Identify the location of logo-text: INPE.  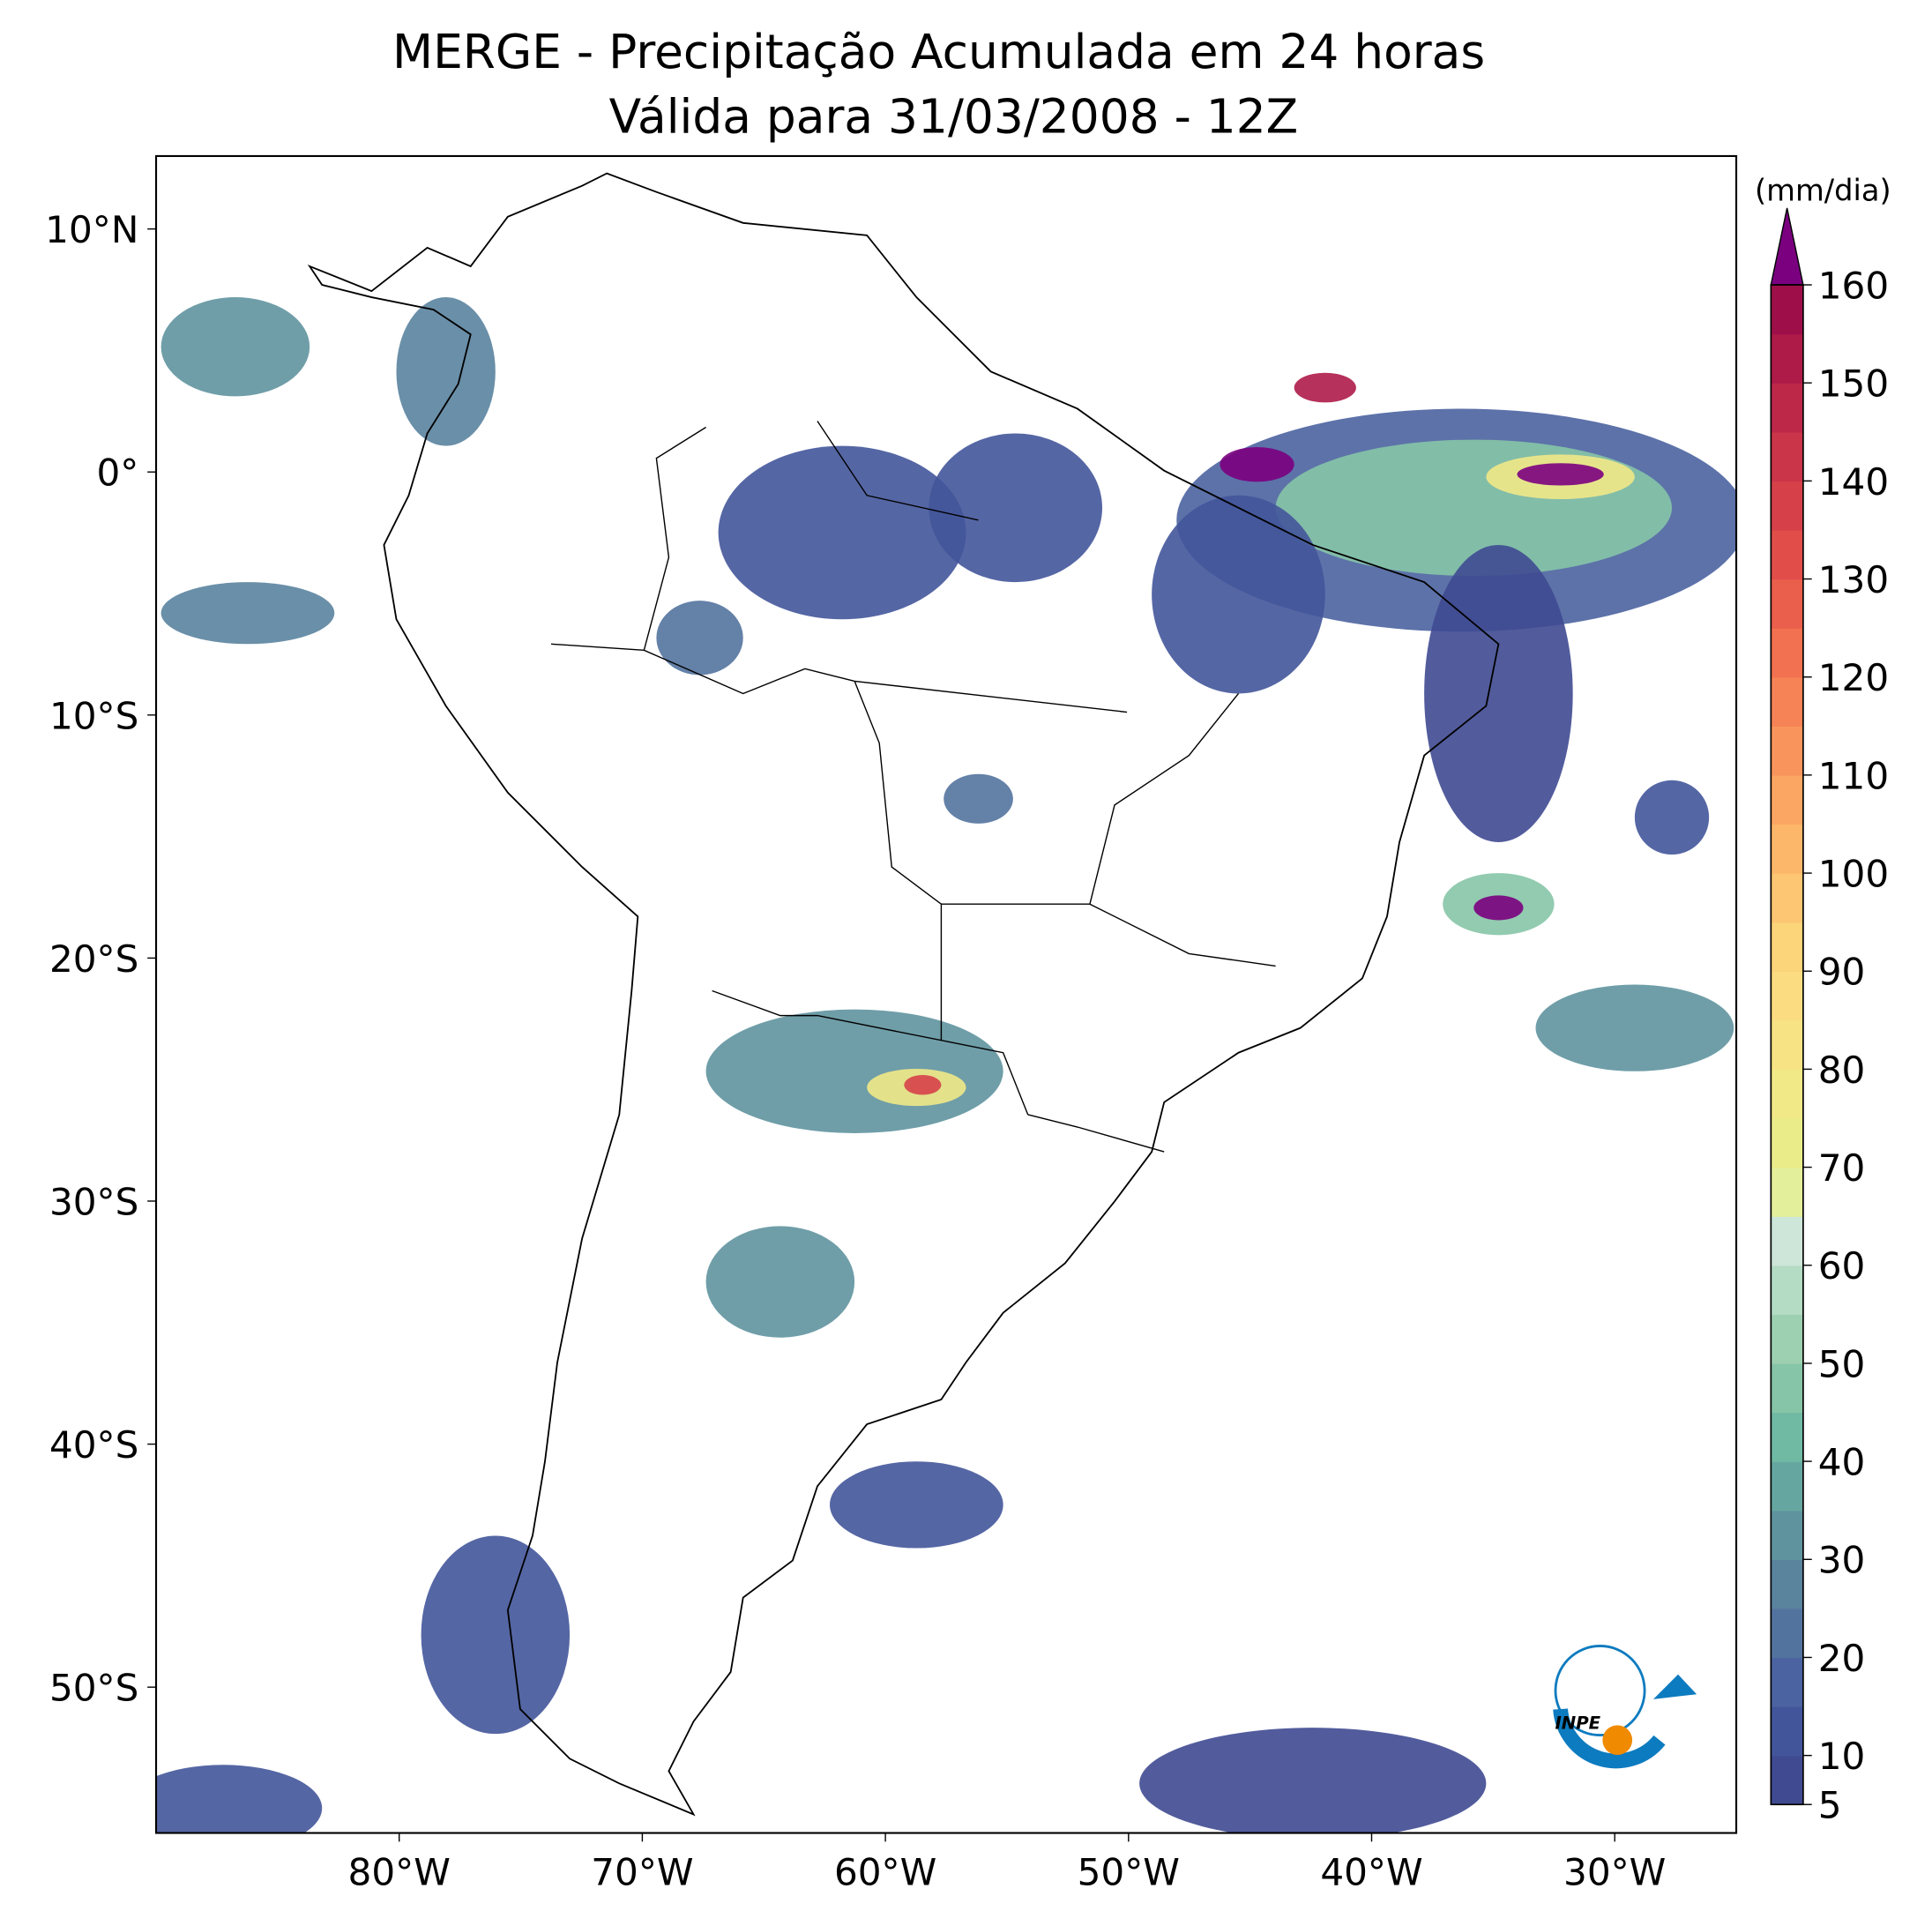
(1577, 1724).